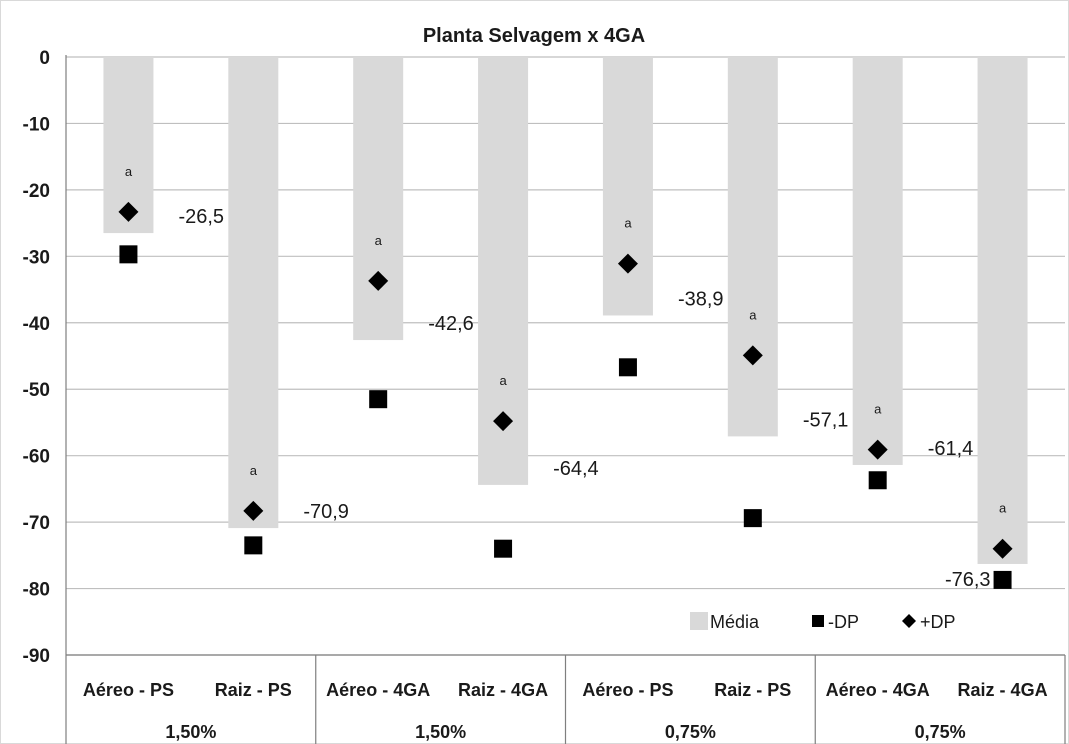 The image size is (1069, 744). What do you see at coordinates (36, 191) in the screenshot?
I see `y-tick-label: -20` at bounding box center [36, 191].